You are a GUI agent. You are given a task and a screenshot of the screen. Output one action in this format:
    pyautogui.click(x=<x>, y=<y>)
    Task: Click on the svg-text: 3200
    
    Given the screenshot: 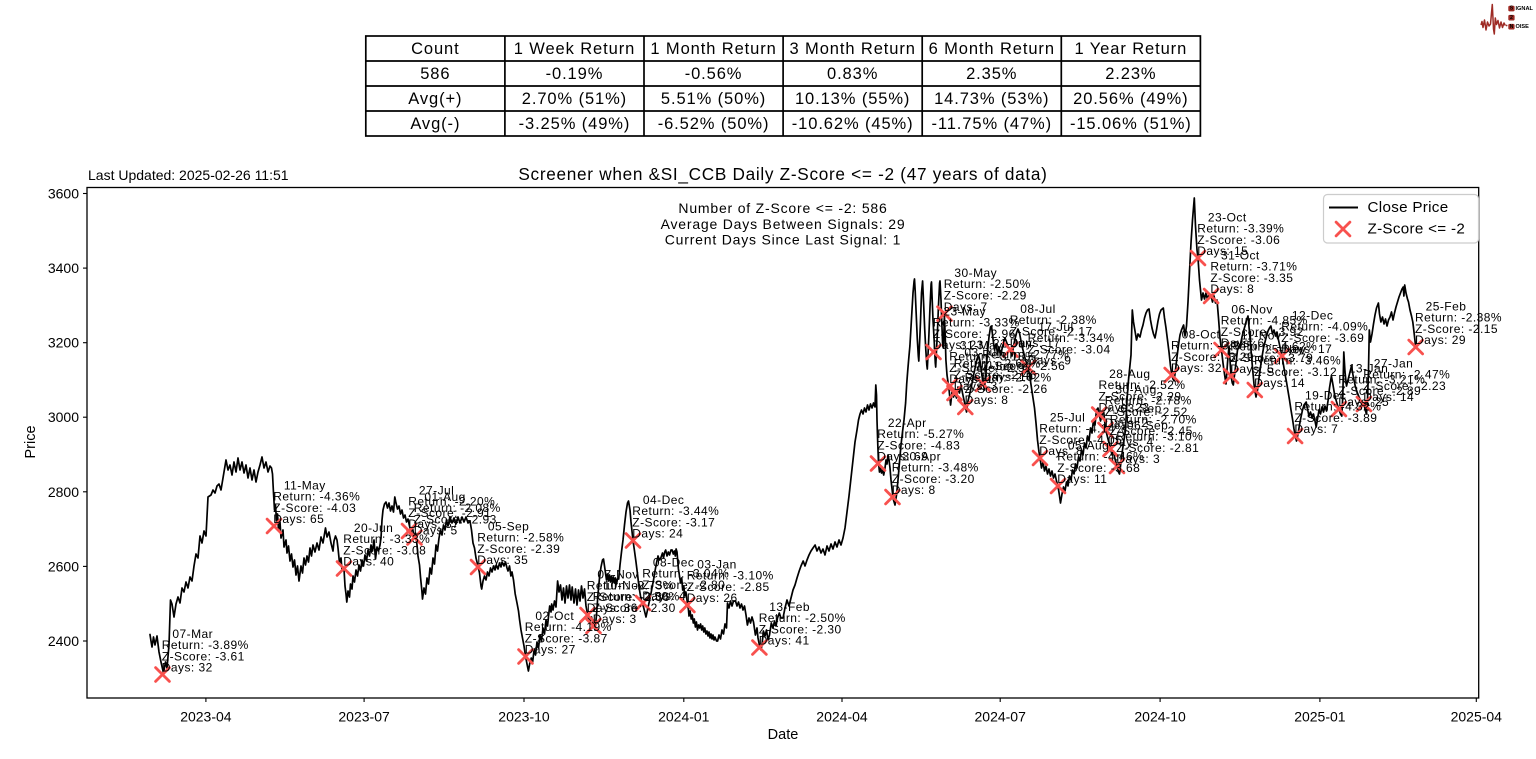 What is the action you would take?
    pyautogui.click(x=63, y=343)
    